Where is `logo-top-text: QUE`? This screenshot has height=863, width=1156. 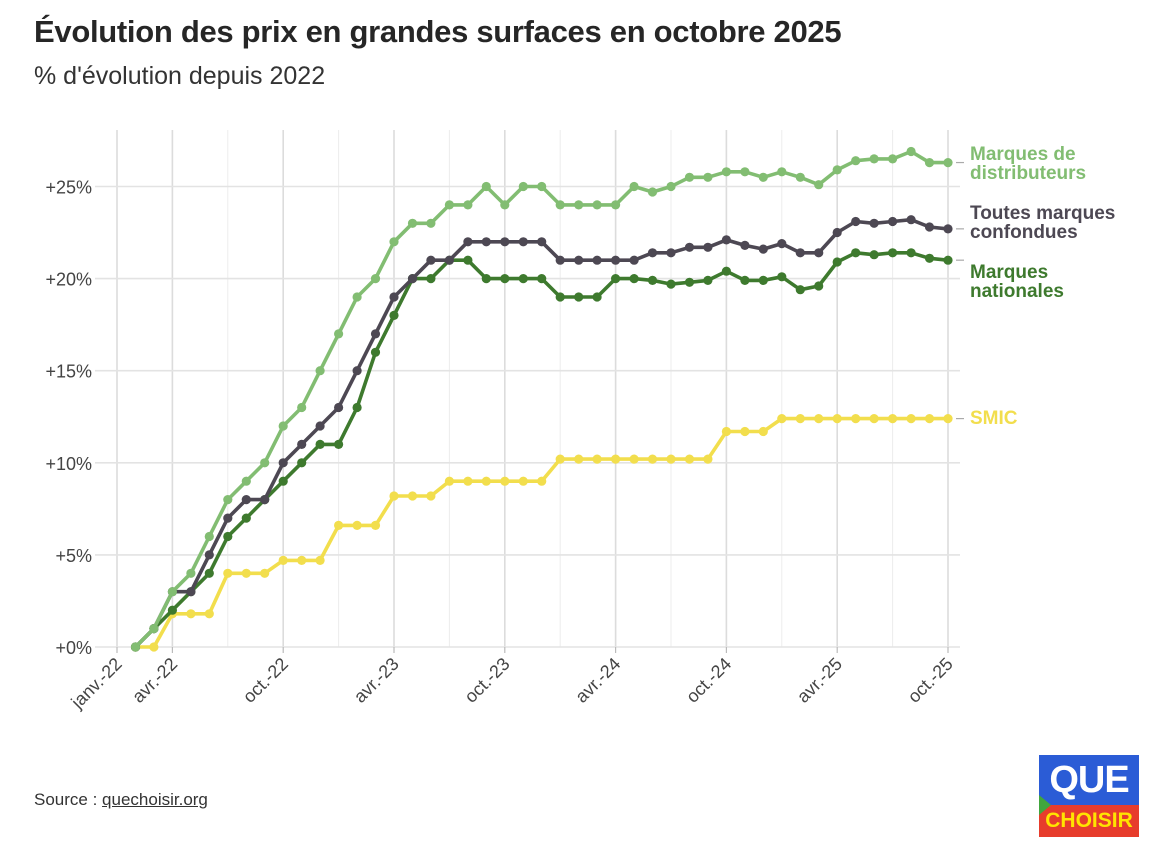
logo-top-text: QUE is located at coordinates (1089, 780).